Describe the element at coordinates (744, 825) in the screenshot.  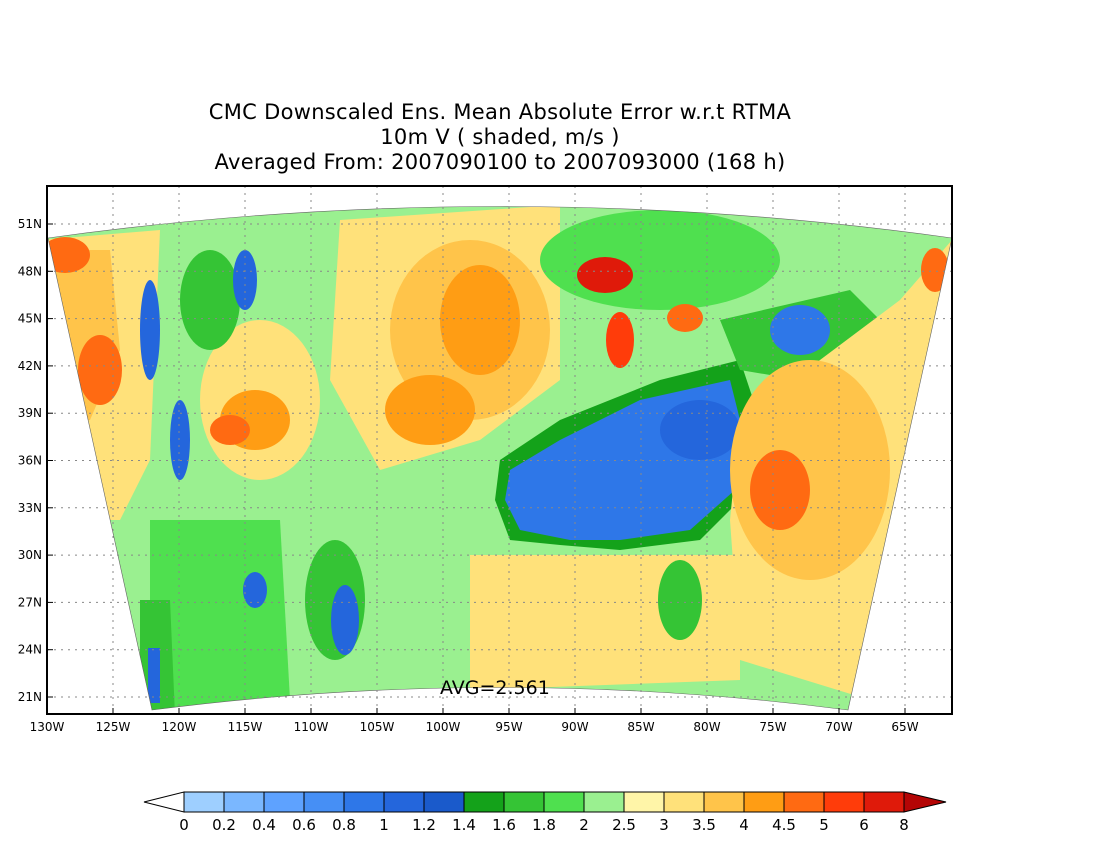
I see `colorbar-label: 4` at that location.